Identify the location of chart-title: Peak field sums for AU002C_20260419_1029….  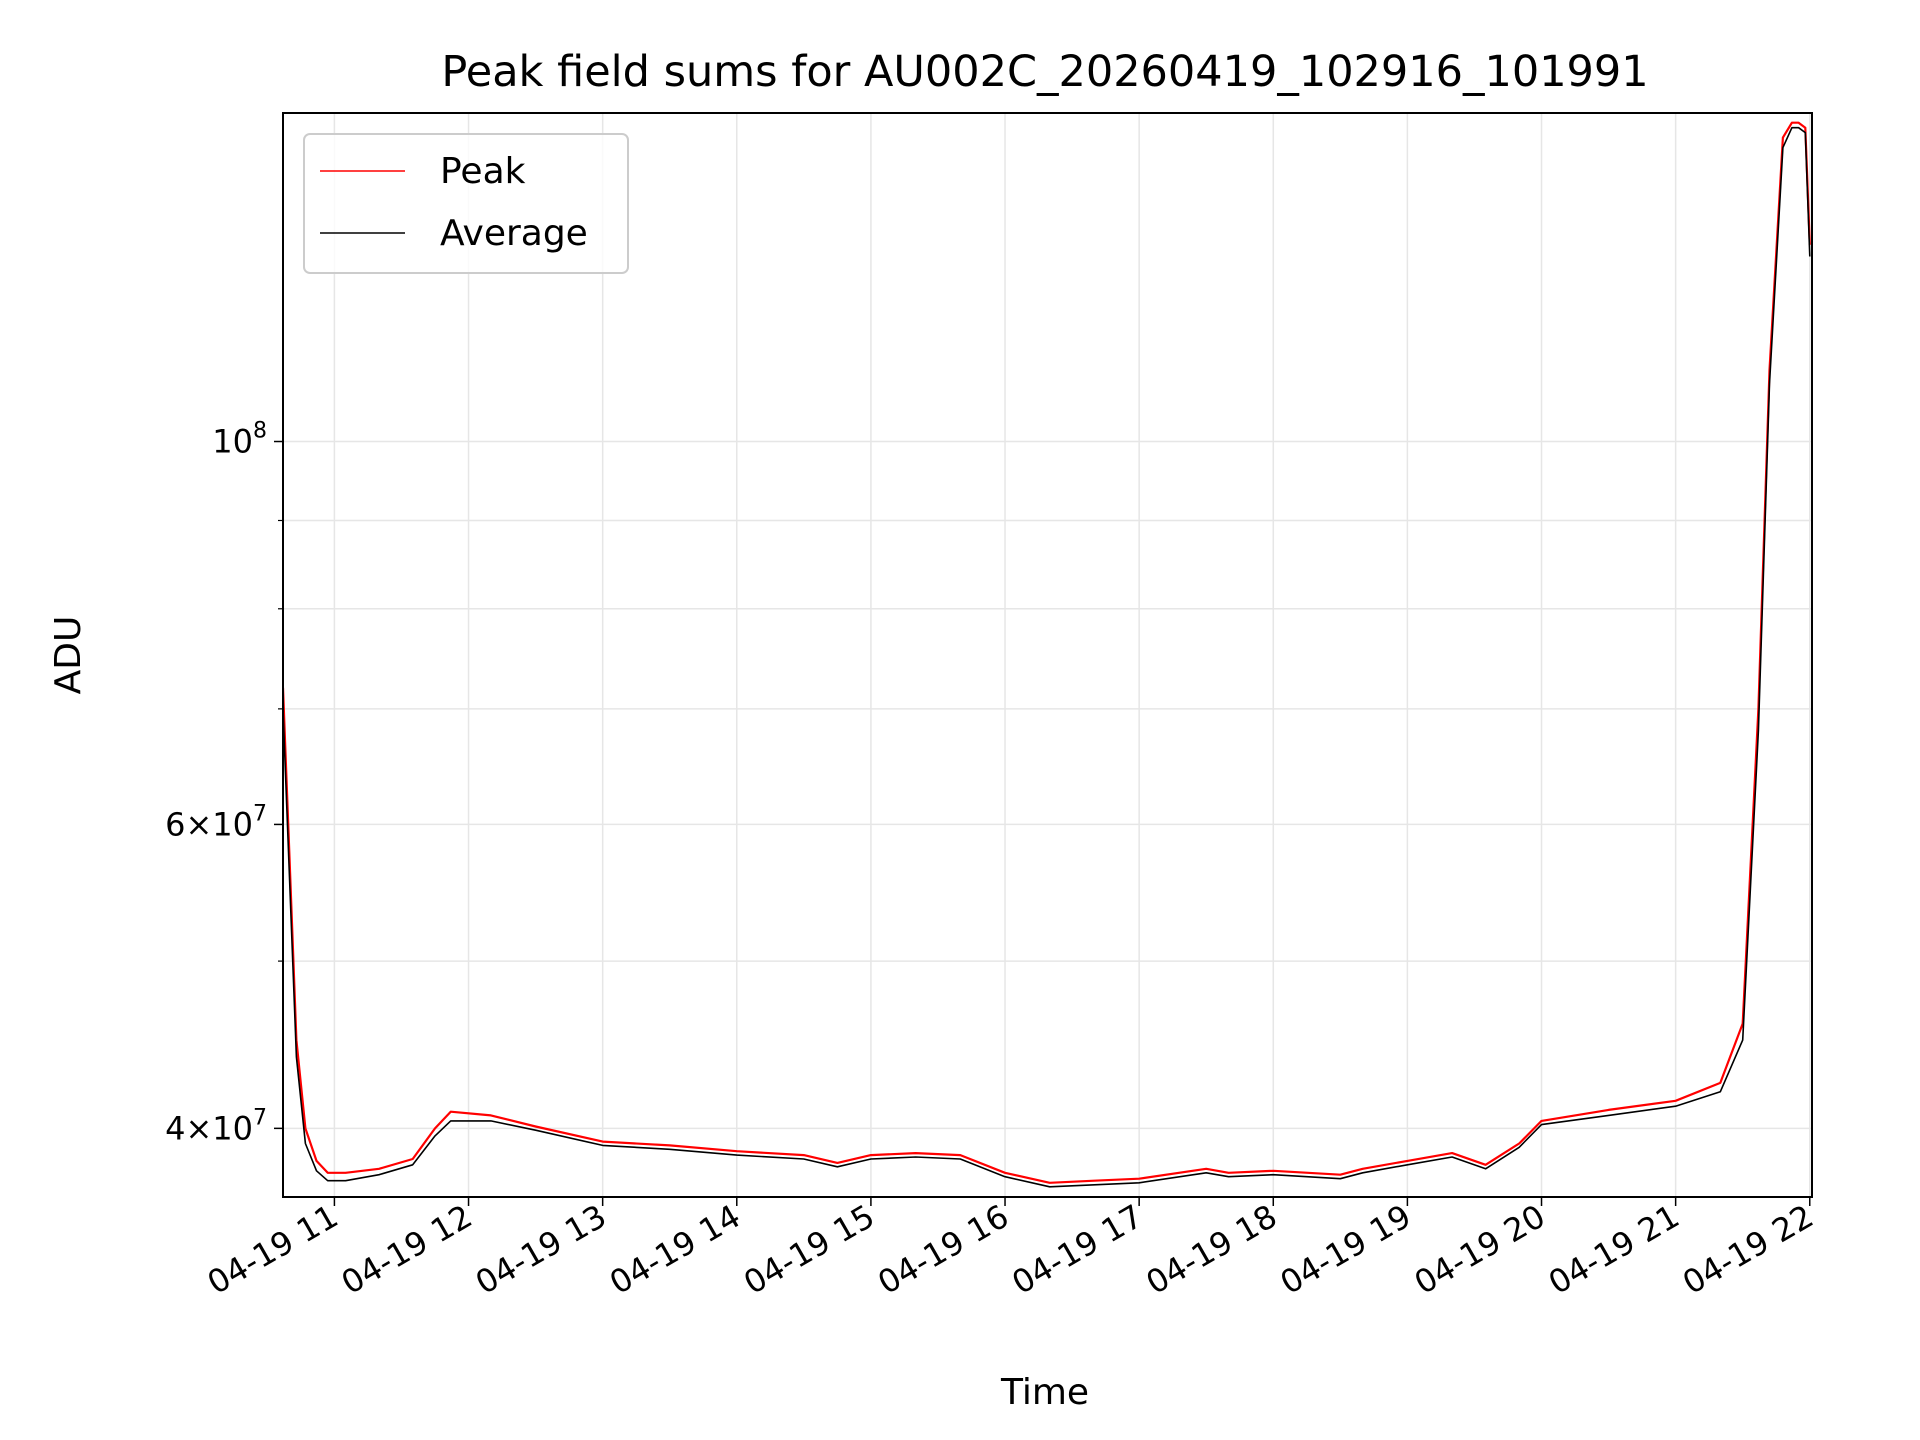
(1044, 72).